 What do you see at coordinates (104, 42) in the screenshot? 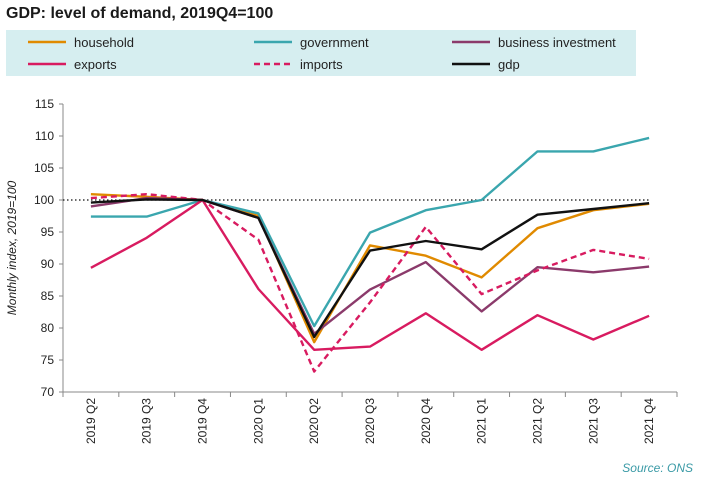
I see `legend-label: household` at bounding box center [104, 42].